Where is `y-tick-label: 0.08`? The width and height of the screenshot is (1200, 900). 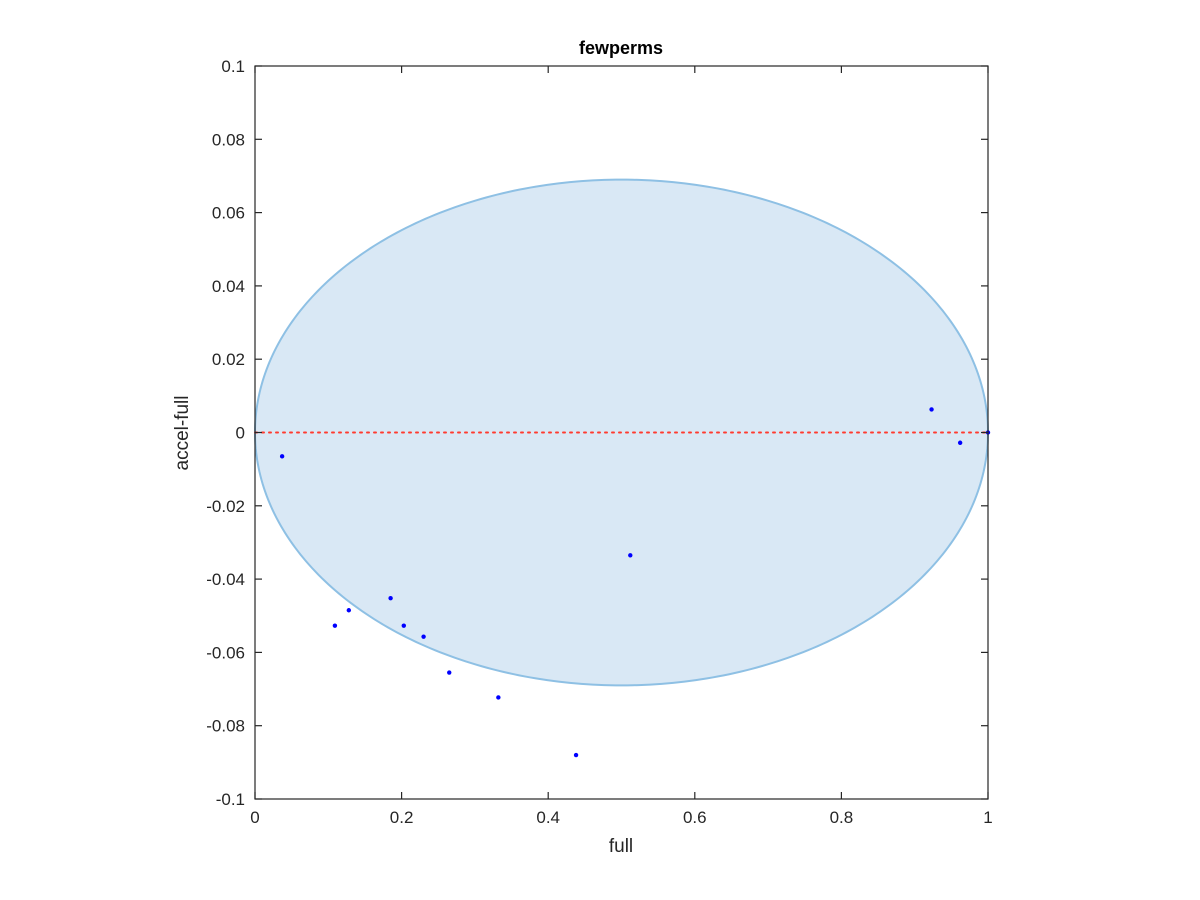 y-tick-label: 0.08 is located at coordinates (228, 139).